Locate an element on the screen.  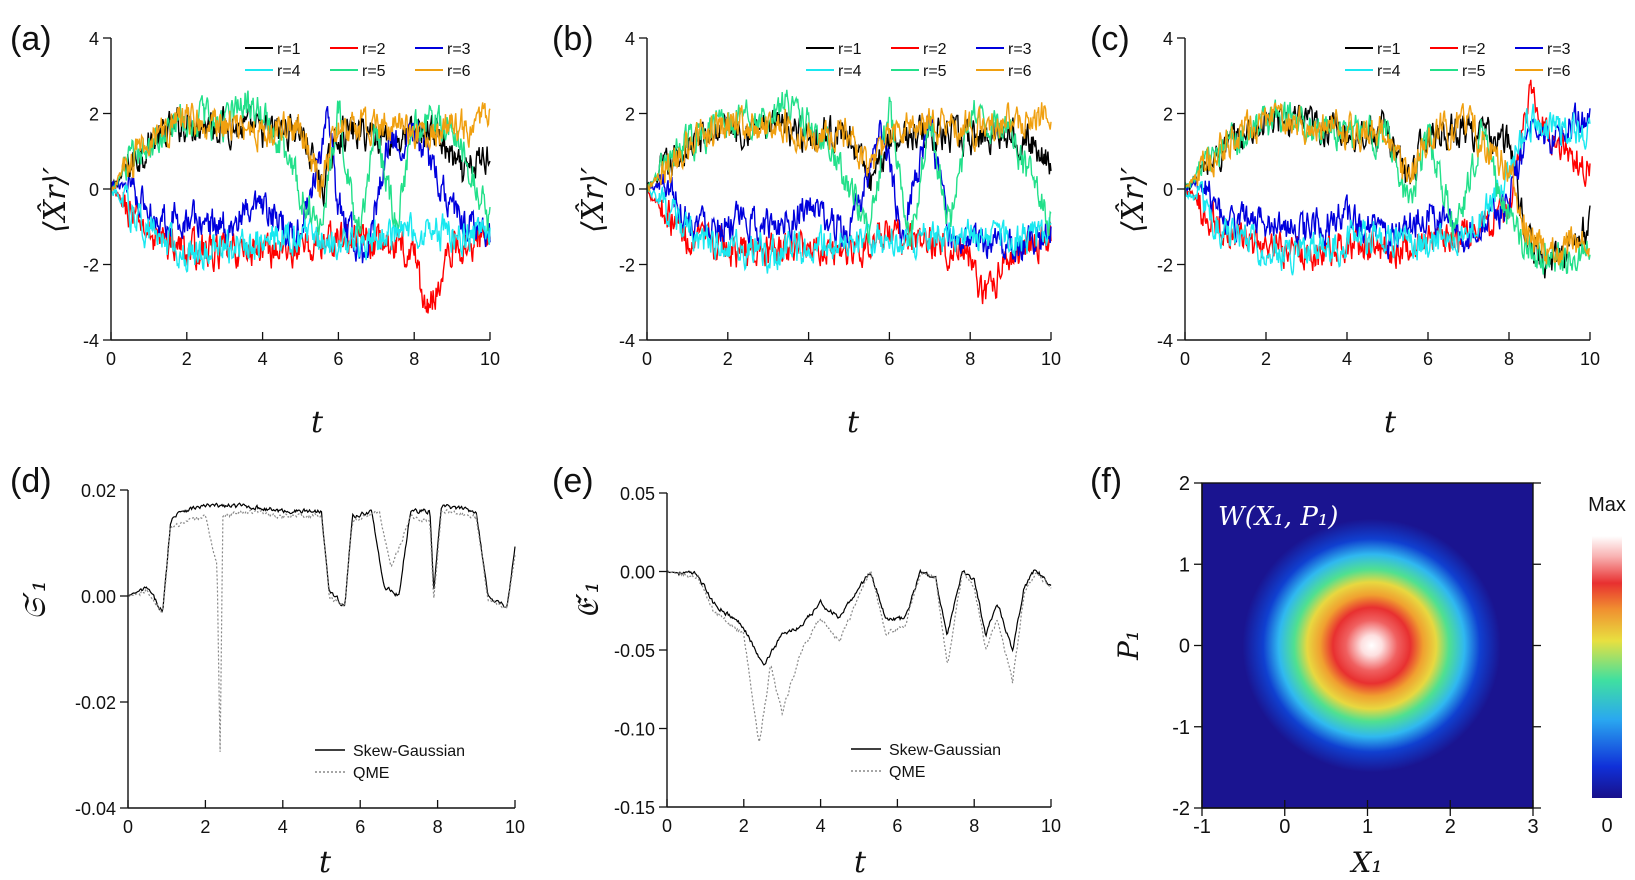
heatmap-inset-label: W(X₁, P₁) is located at coordinates (1278, 517).